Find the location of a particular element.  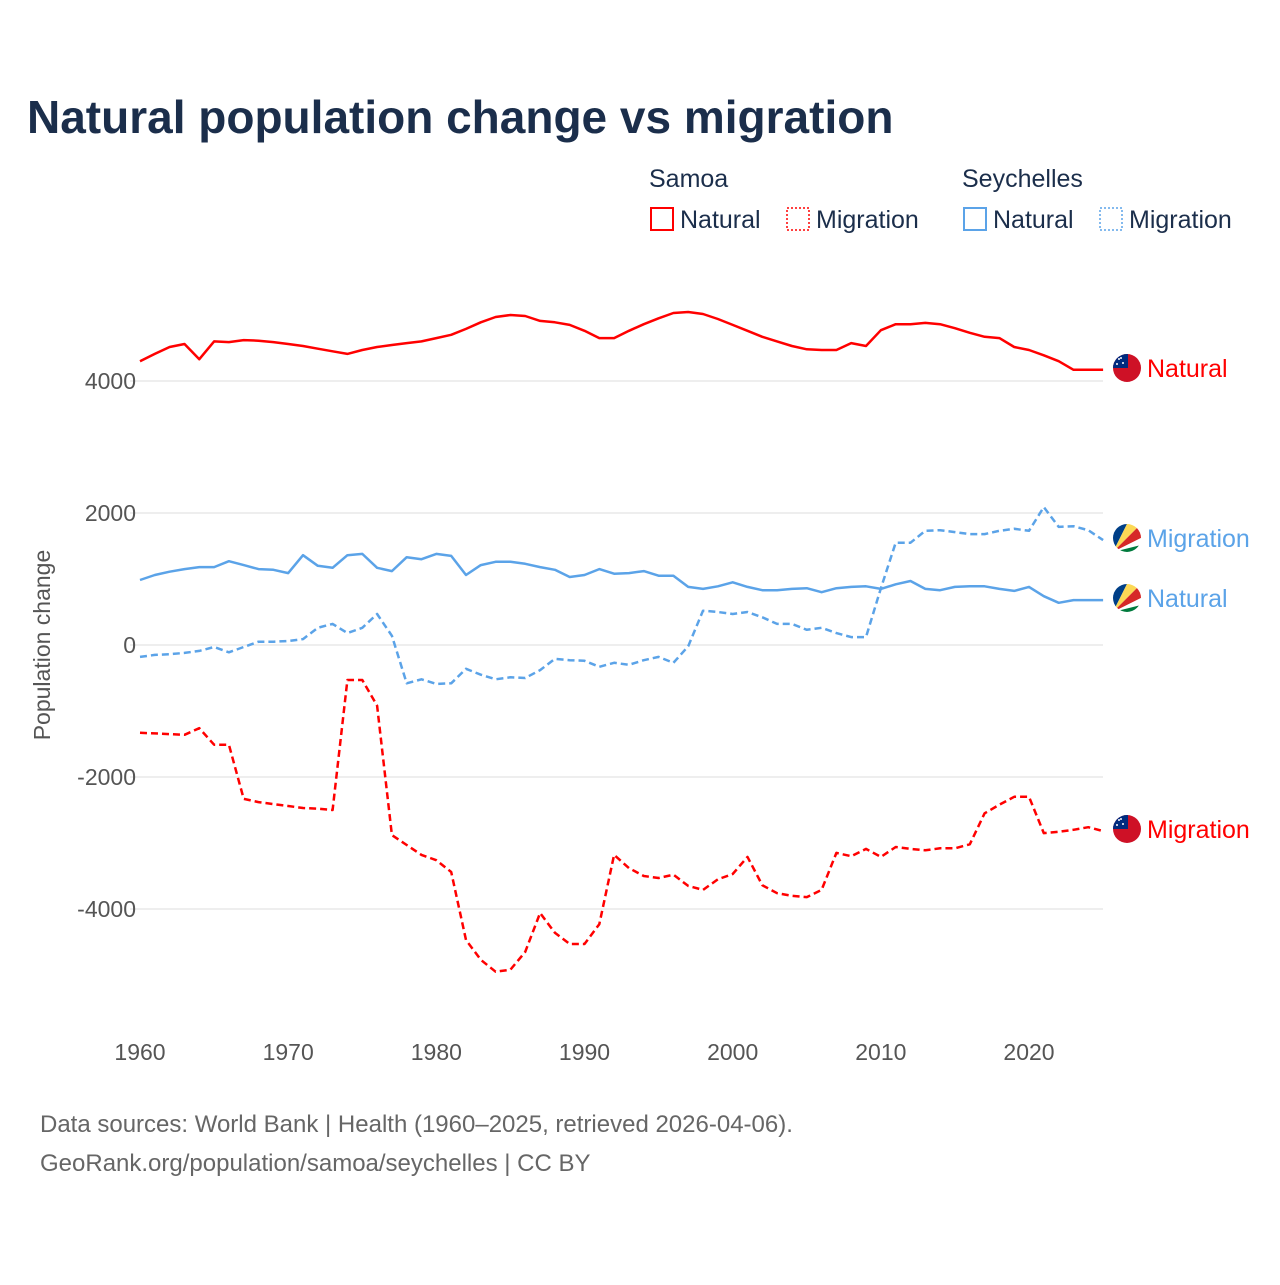

chart-title: Natural population change vs migration is located at coordinates (460, 117).